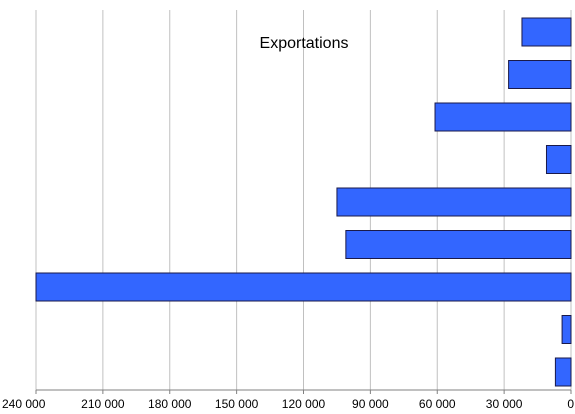 This screenshot has width=575, height=414. Describe the element at coordinates (437, 404) in the screenshot. I see `x-tick-label: 60 000` at that location.